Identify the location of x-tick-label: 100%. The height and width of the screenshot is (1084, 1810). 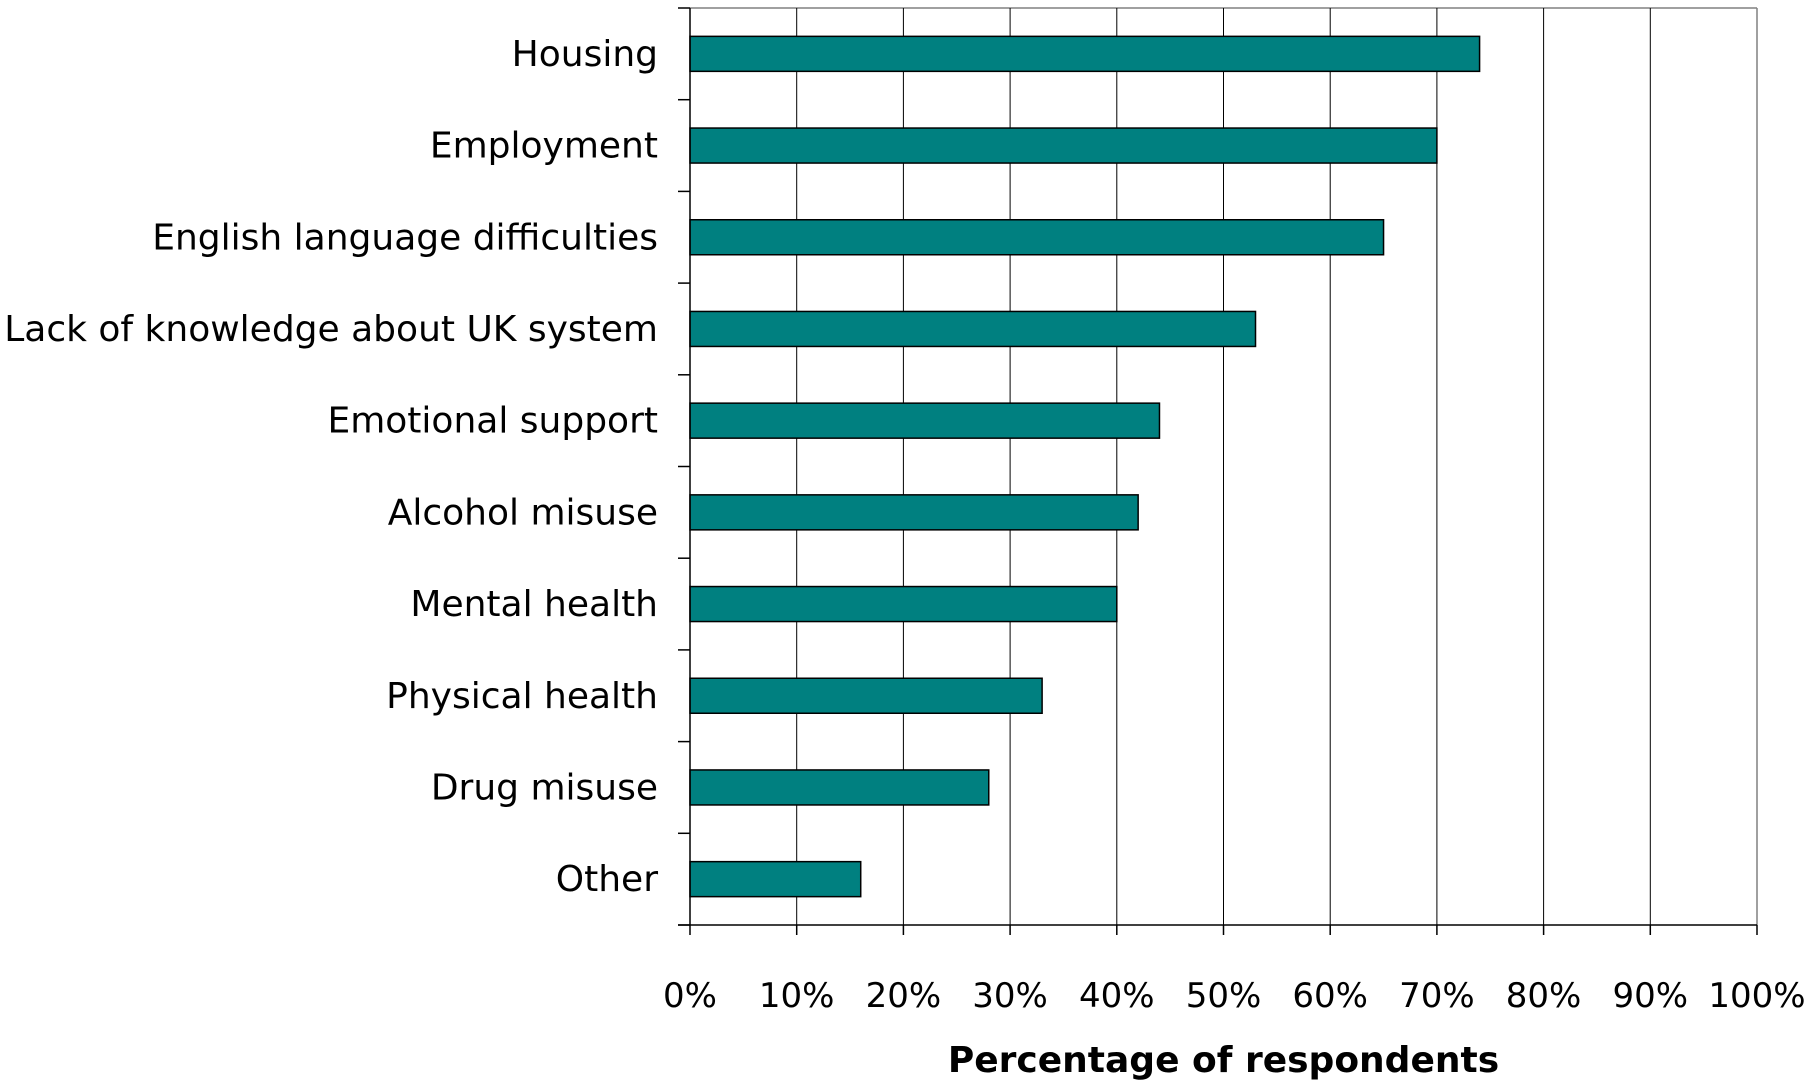
(1756, 996).